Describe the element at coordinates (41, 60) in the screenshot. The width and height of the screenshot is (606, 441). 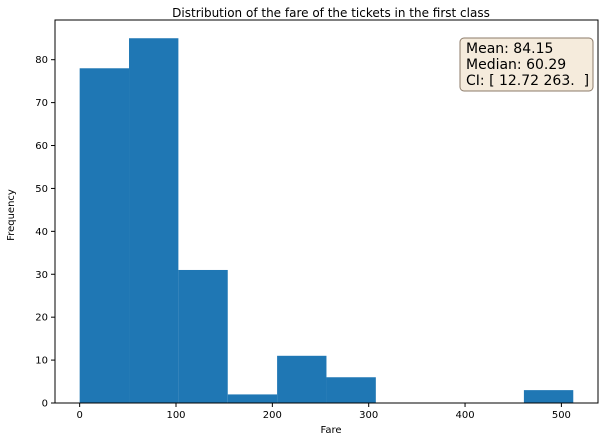
I see `y-tick-label: 80` at that location.